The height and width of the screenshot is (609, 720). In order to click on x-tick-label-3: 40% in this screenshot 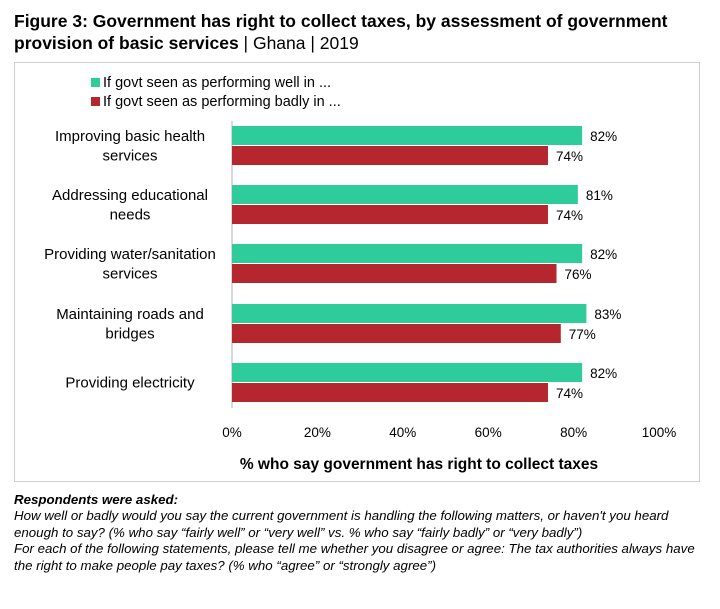, I will do `click(402, 432)`.